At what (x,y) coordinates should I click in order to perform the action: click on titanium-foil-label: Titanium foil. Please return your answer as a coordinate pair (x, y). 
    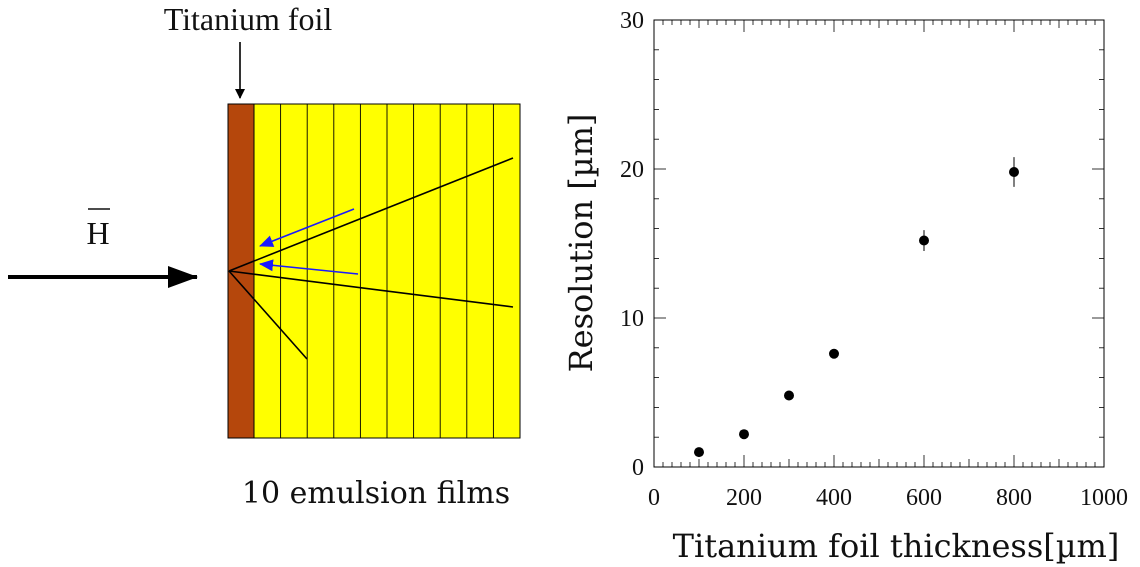
    Looking at the image, I should click on (248, 19).